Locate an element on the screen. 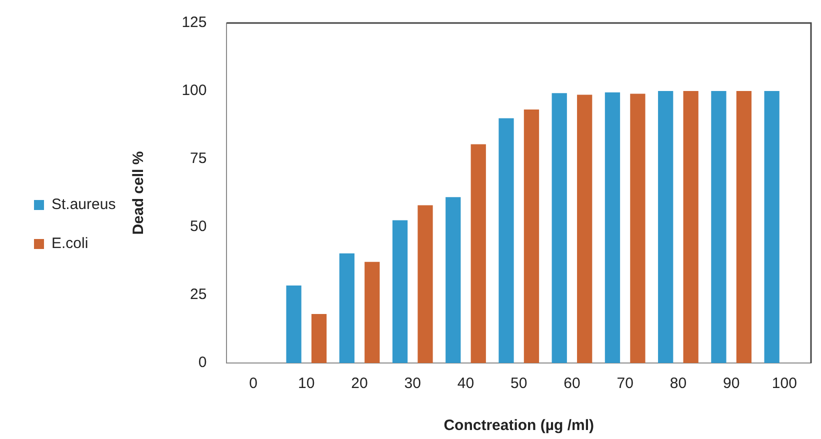 The width and height of the screenshot is (821, 439). y-tick-label: 50 is located at coordinates (198, 227).